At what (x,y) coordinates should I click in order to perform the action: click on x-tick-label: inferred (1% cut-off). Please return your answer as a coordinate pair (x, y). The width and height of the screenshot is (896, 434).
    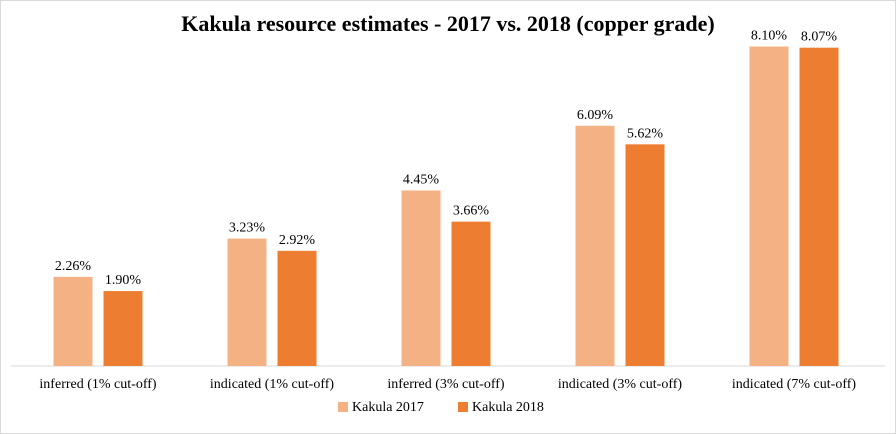
    Looking at the image, I should click on (97, 384).